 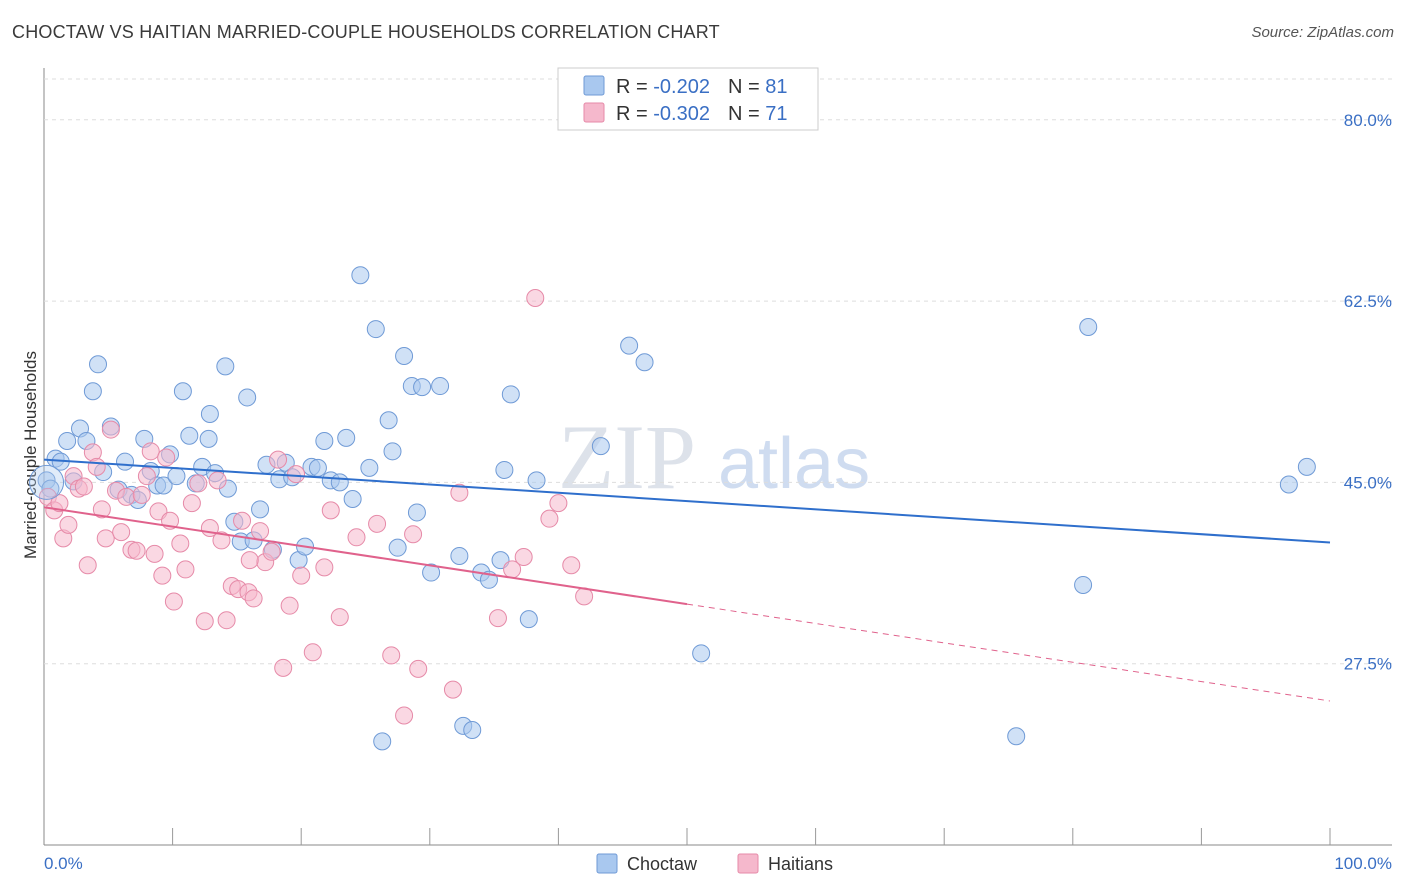 I want to click on trend-line-extension, so click(x=1008, y=652).